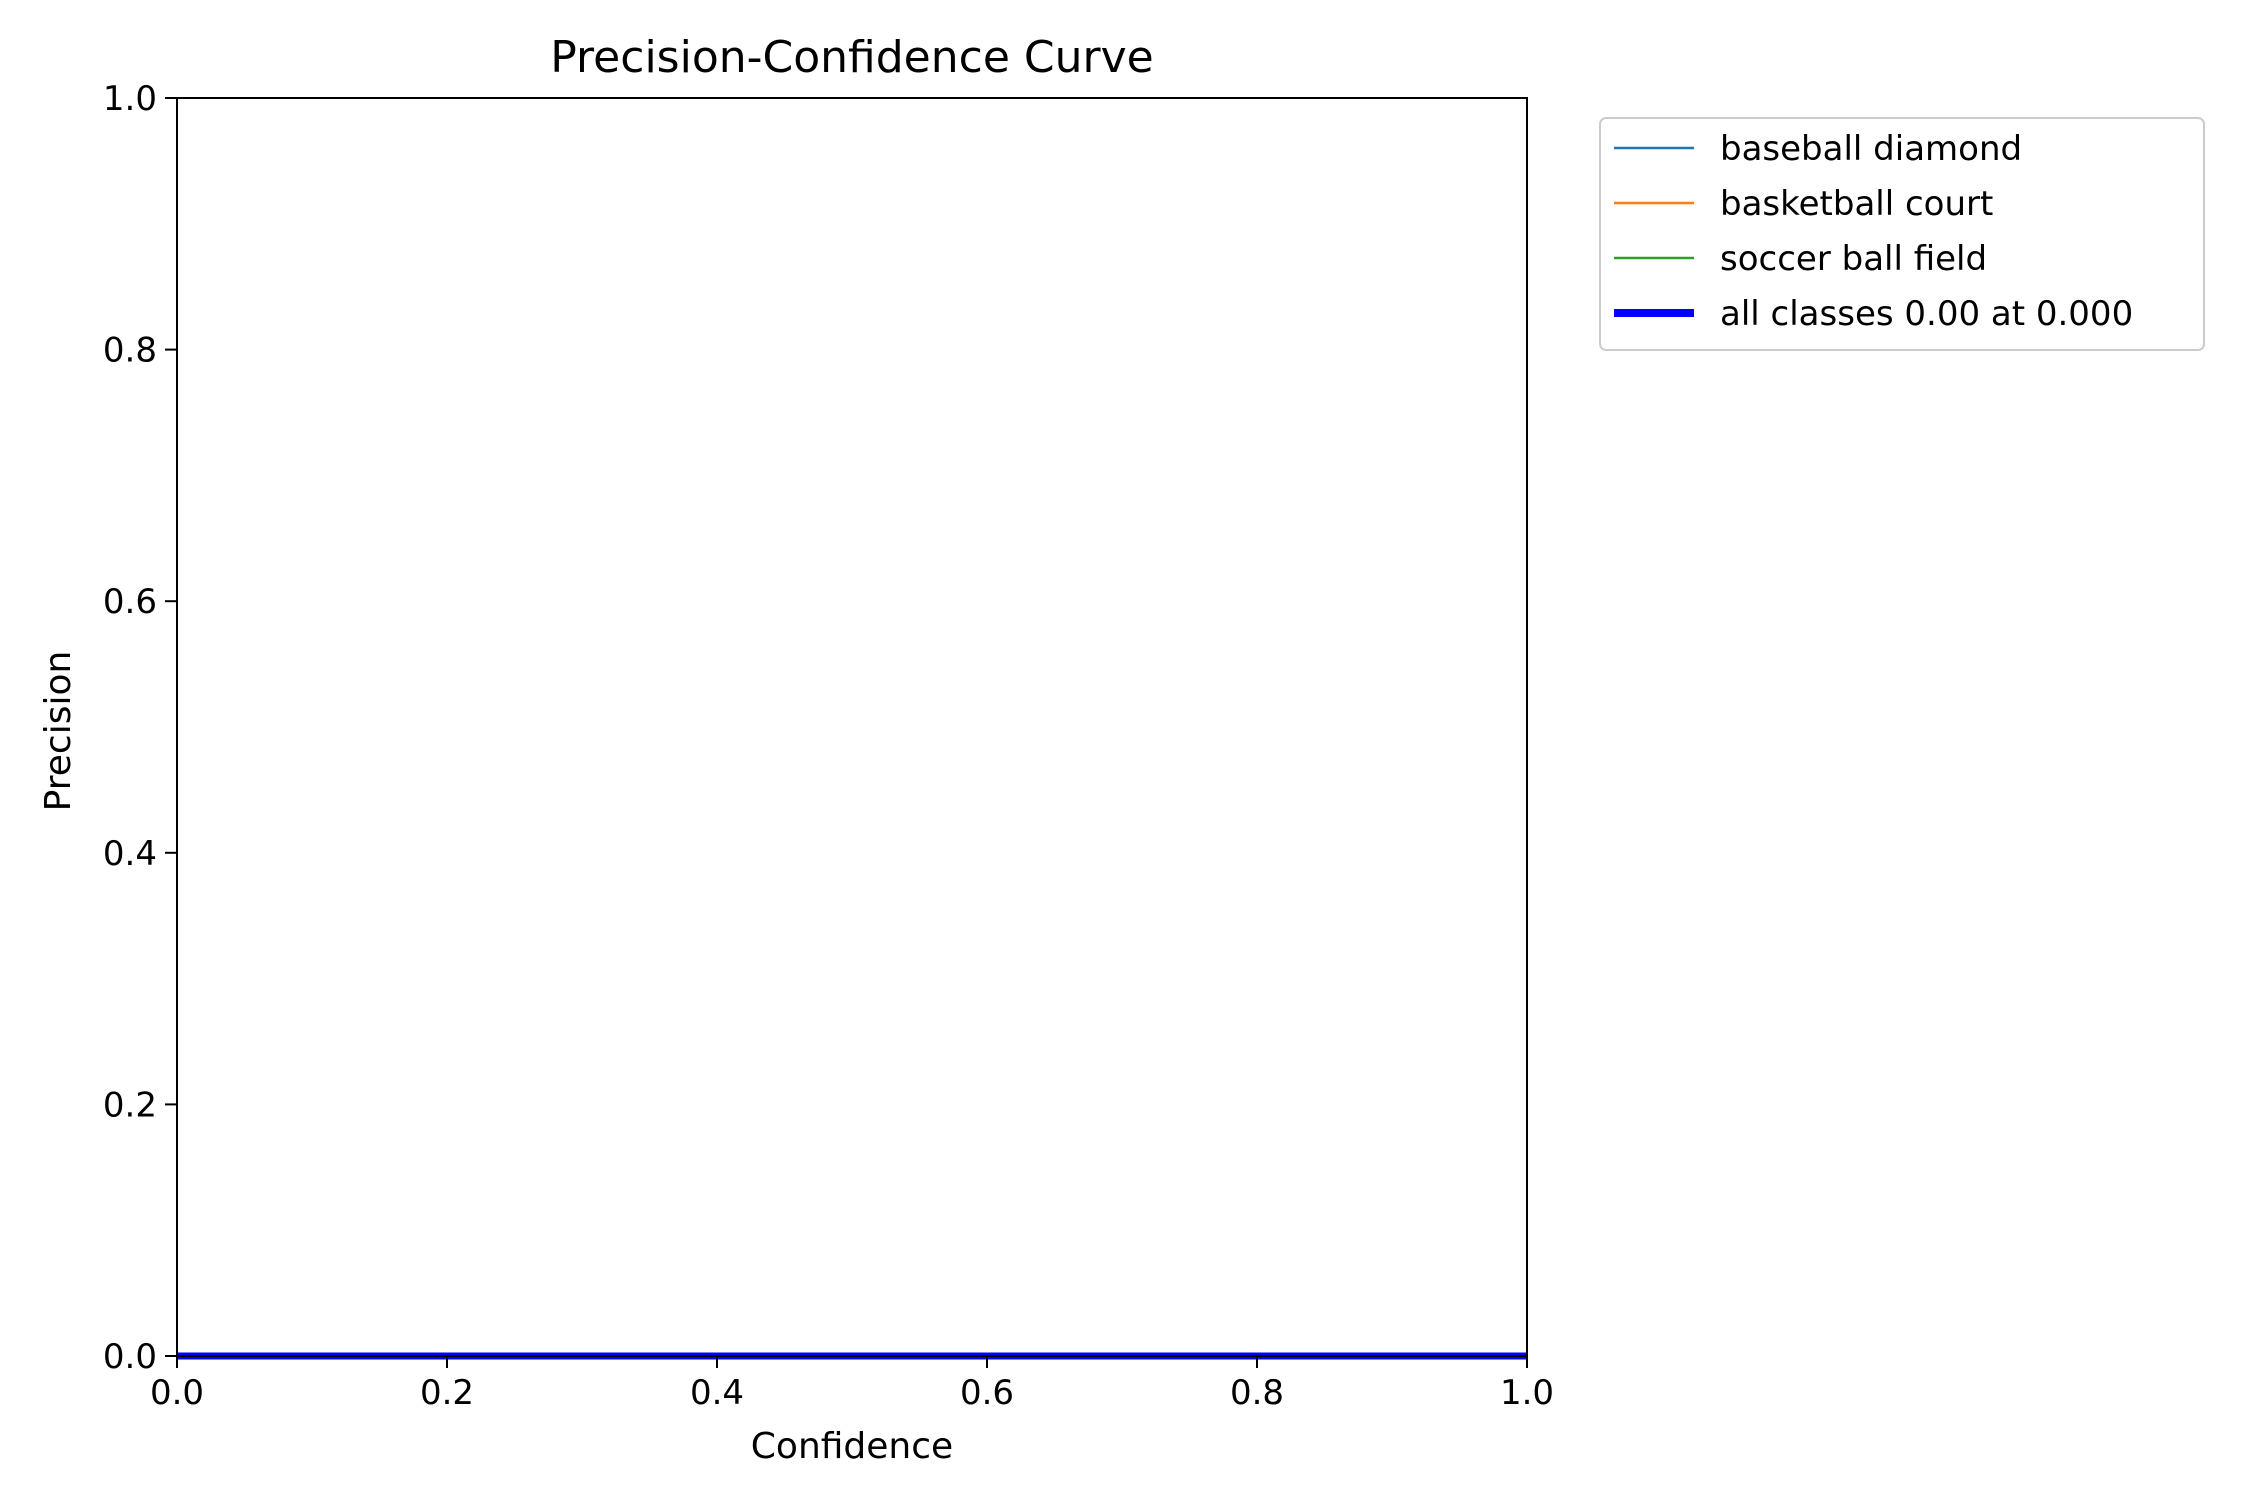 This screenshot has height=1500, width=2250. Describe the element at coordinates (1871, 149) in the screenshot. I see `legend-entry: baseball diamond` at that location.